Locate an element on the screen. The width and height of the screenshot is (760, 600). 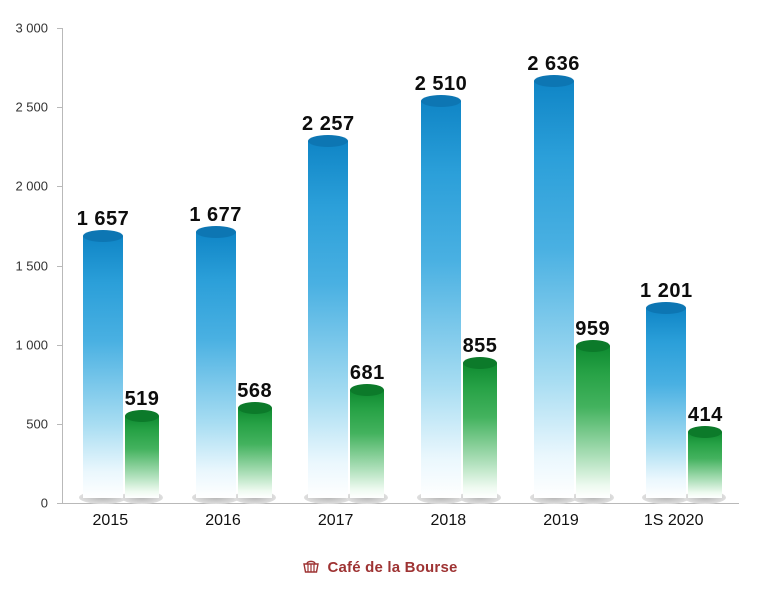
bar-green-series-2018 is located at coordinates (480, 427).